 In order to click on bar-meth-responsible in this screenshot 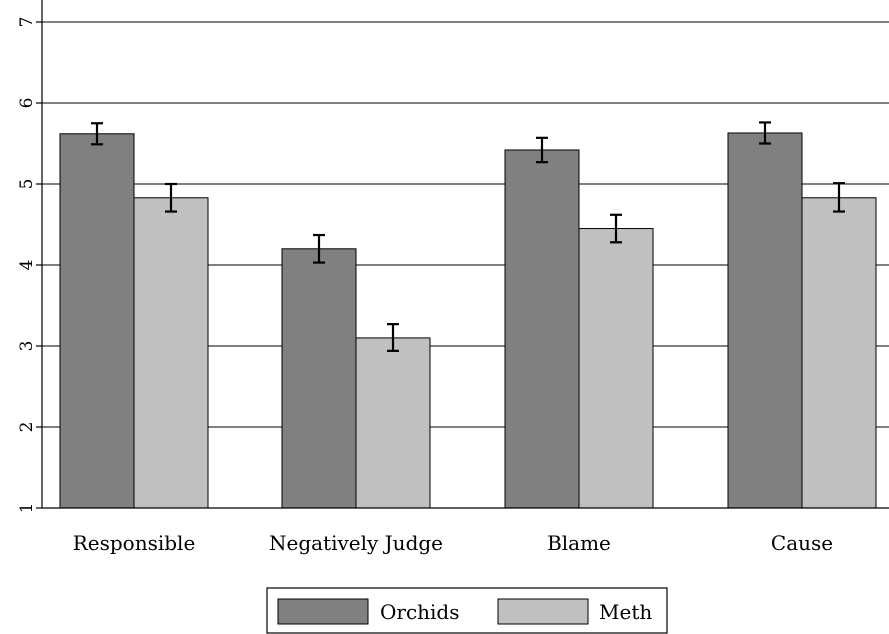, I will do `click(171, 353)`.